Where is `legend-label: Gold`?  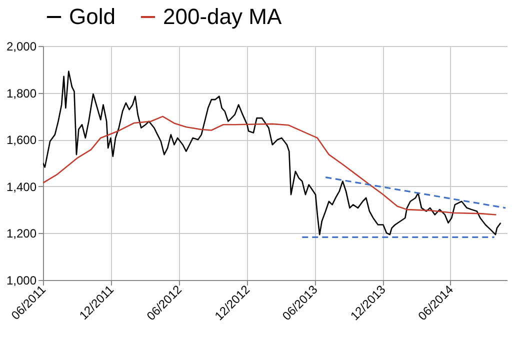
legend-label: Gold is located at coordinates (92, 16).